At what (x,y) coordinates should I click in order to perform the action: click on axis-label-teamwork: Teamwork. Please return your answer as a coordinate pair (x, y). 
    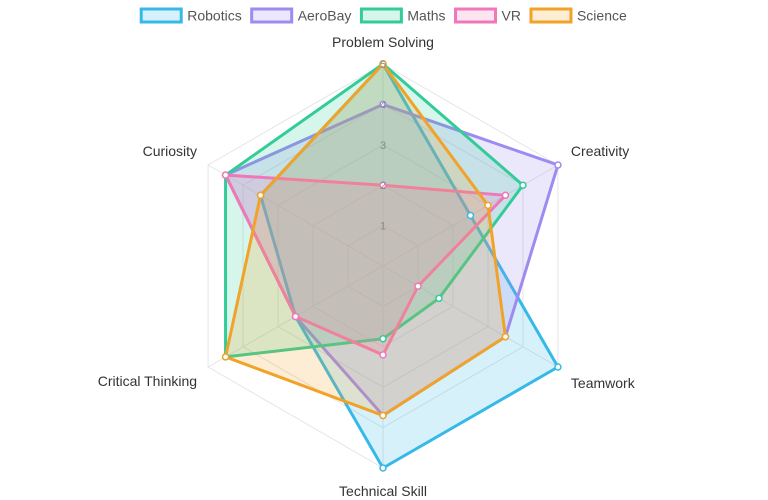
    Looking at the image, I should click on (603, 383).